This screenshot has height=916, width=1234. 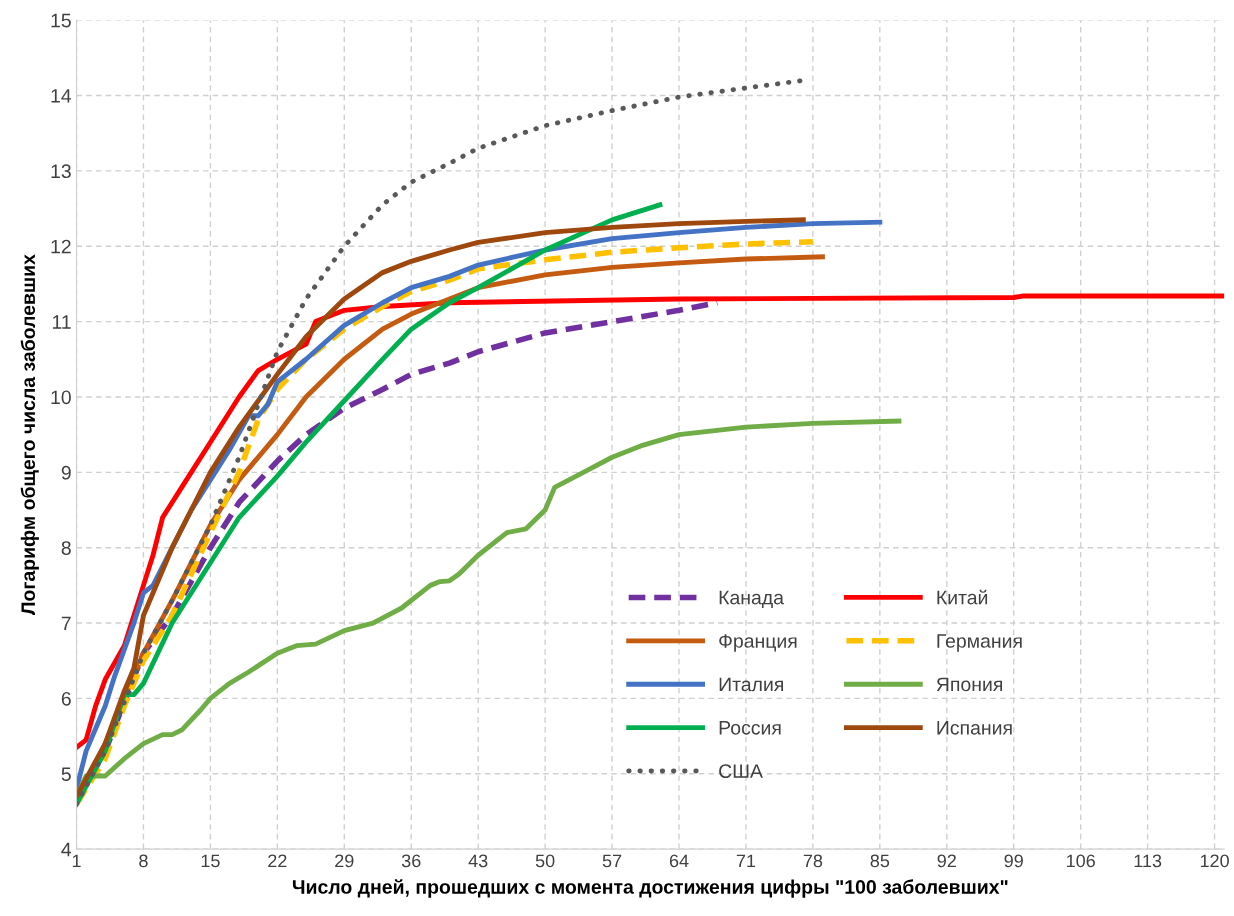 I want to click on x-tick-label: 50, so click(x=545, y=861).